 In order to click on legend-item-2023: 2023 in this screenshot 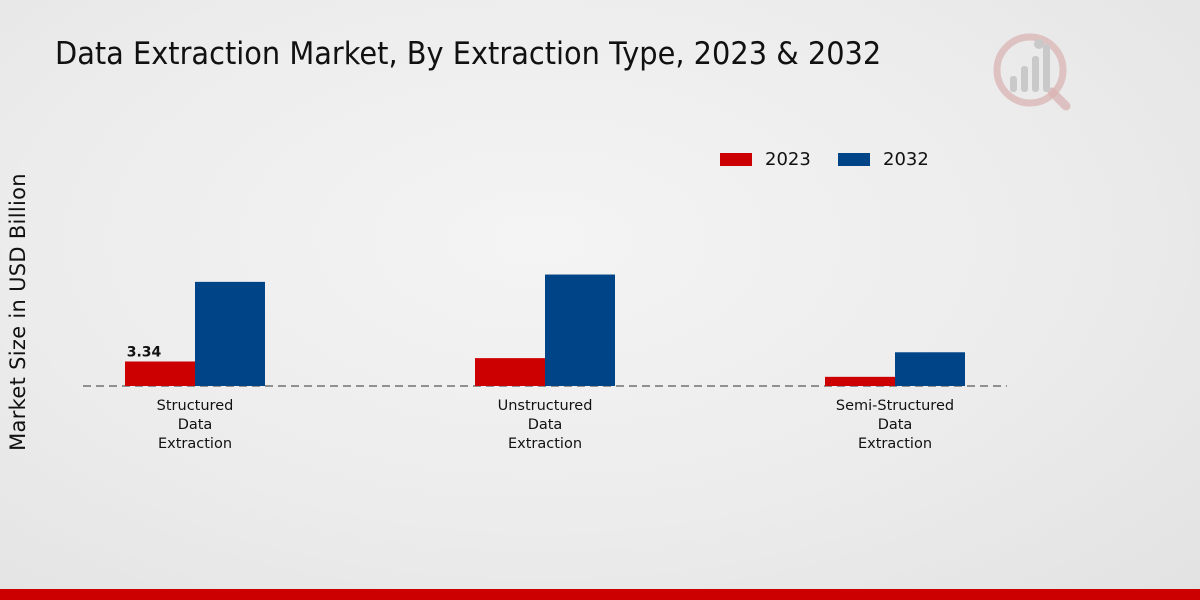, I will do `click(765, 159)`.